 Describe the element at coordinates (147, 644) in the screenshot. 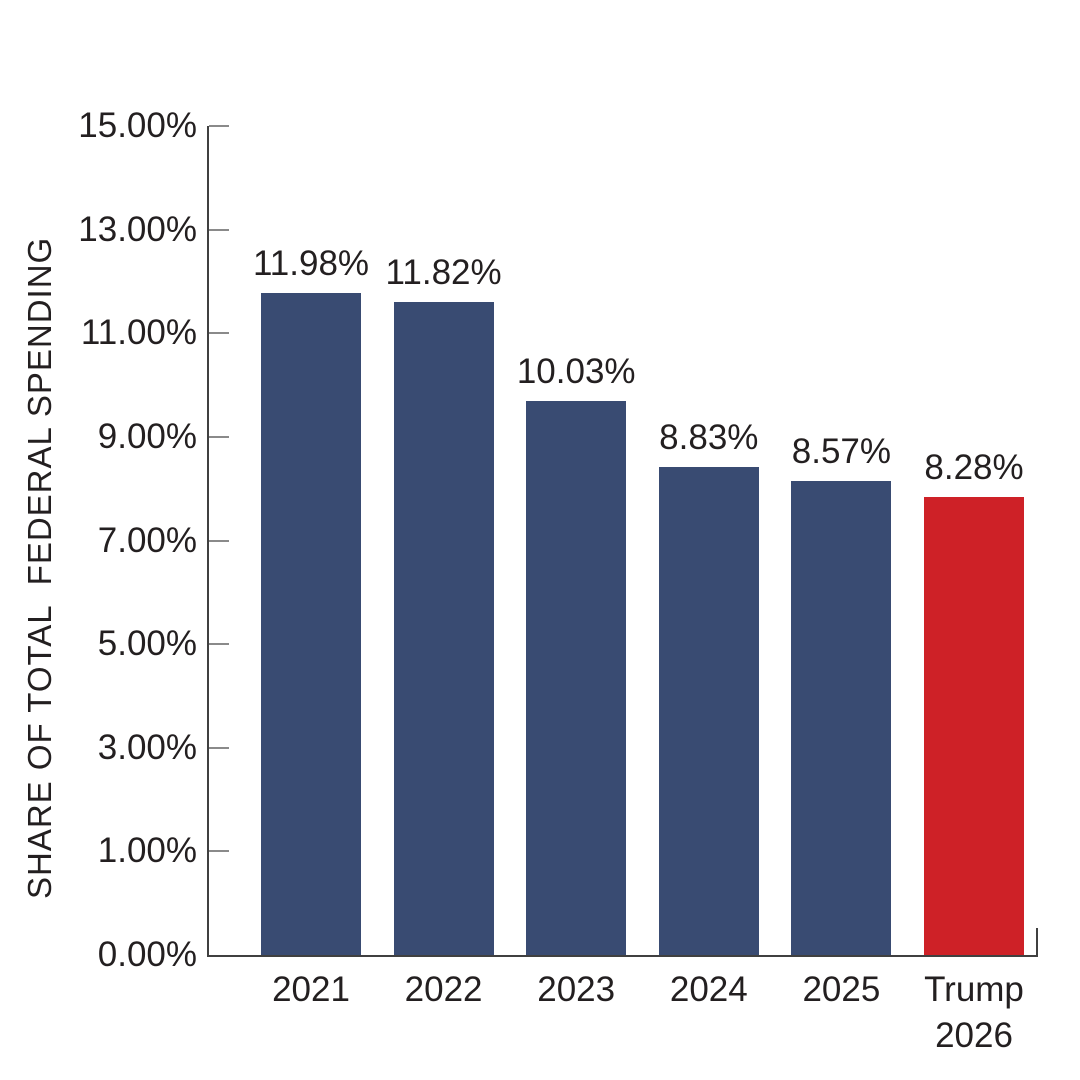

I see `y-tick-label: 5.00%` at that location.